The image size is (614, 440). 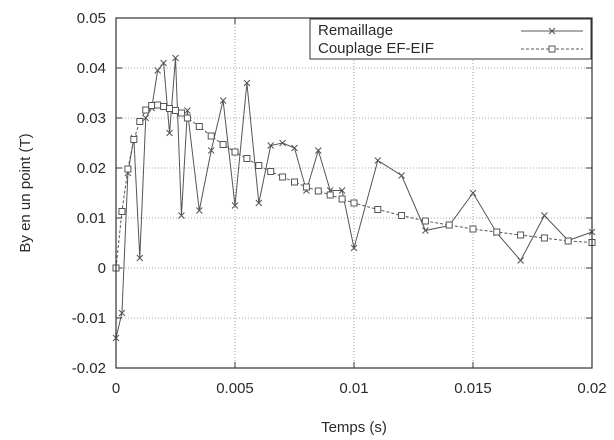 I want to click on legend-marker-square, so click(x=552, y=49).